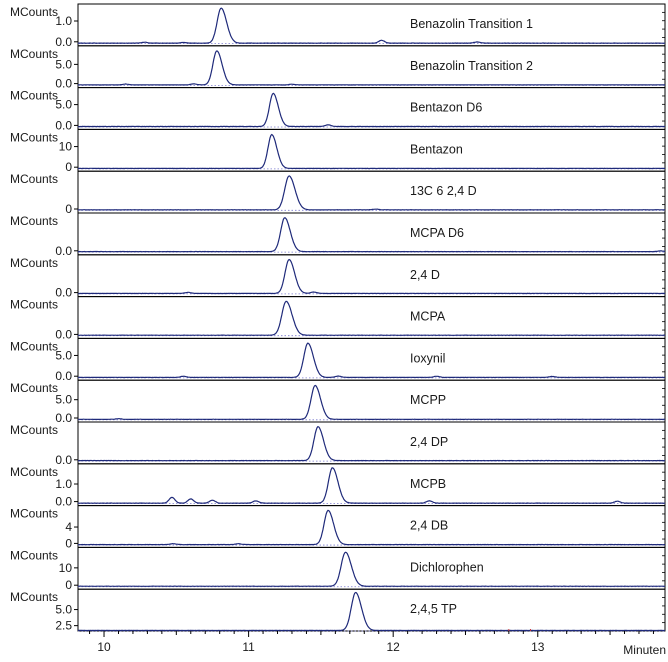  I want to click on y-tick-label: 2.5, so click(63, 626).